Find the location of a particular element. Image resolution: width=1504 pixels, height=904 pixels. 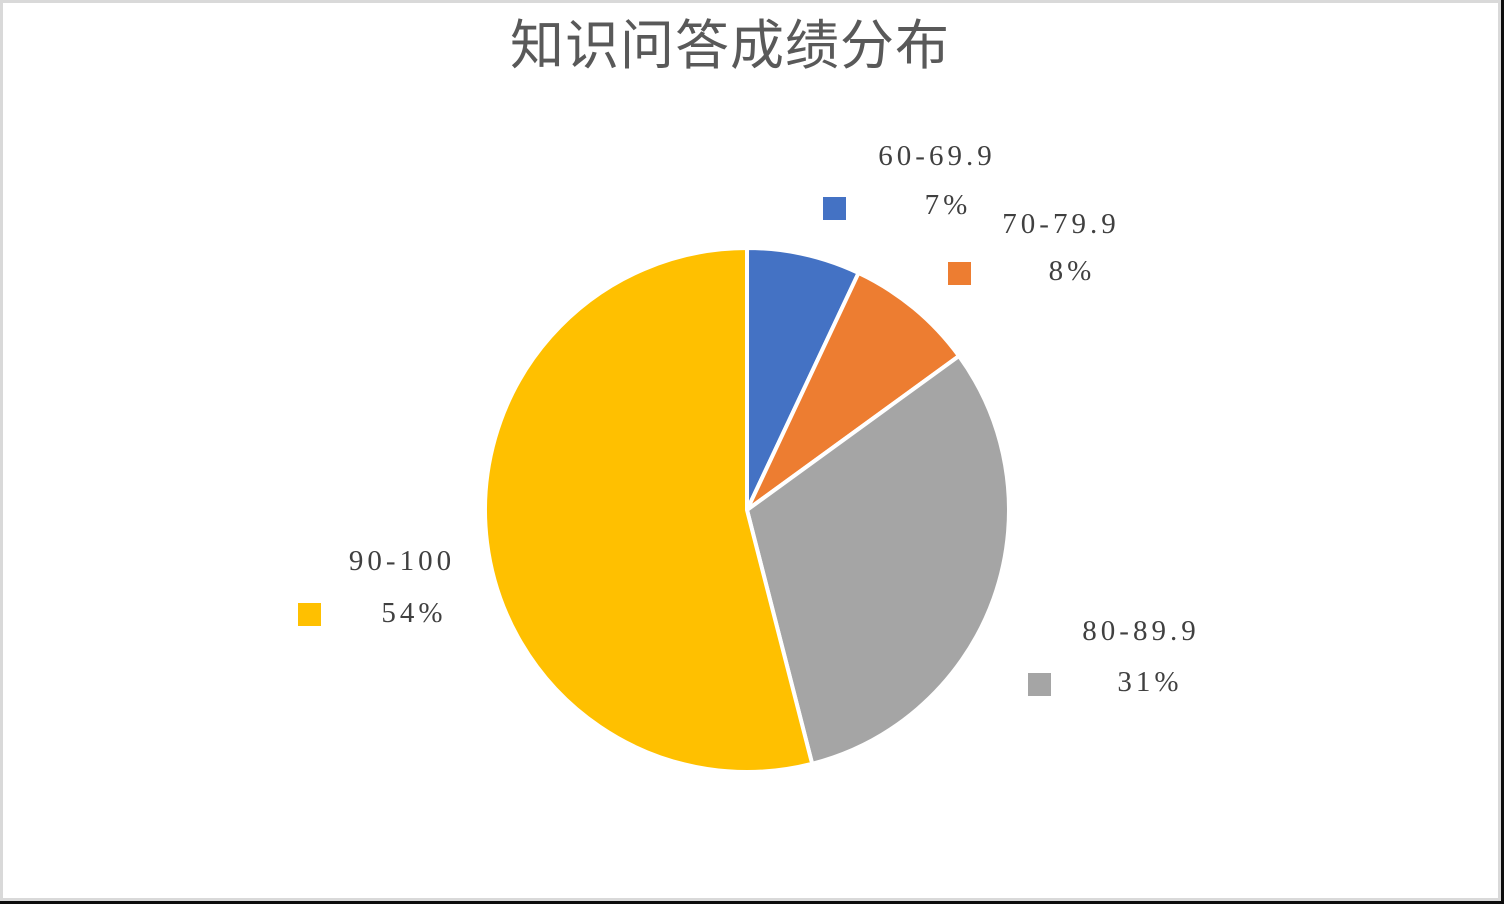

slice-label-range-60-69.9: 60-69.9 is located at coordinates (937, 156).